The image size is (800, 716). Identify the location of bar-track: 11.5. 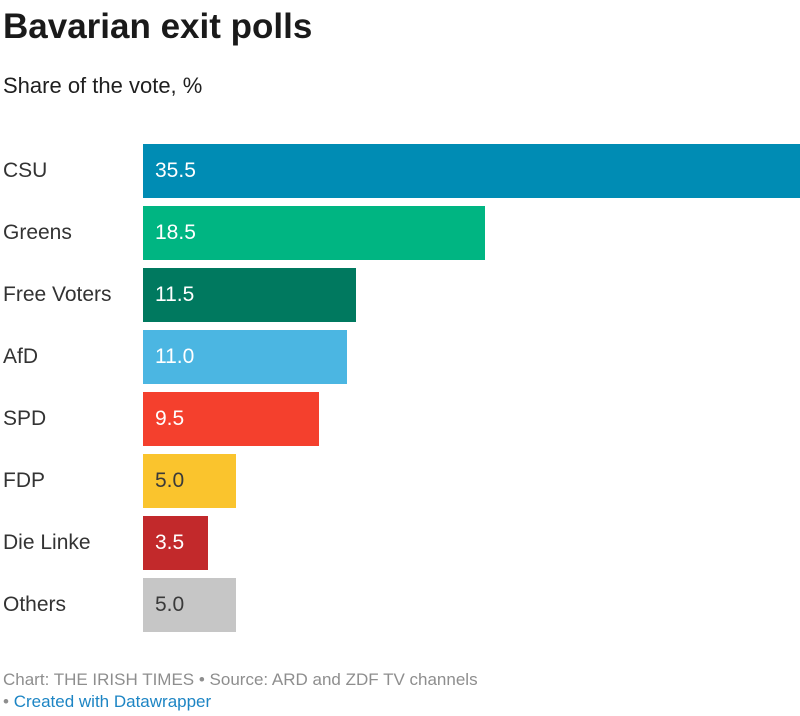
(471, 294).